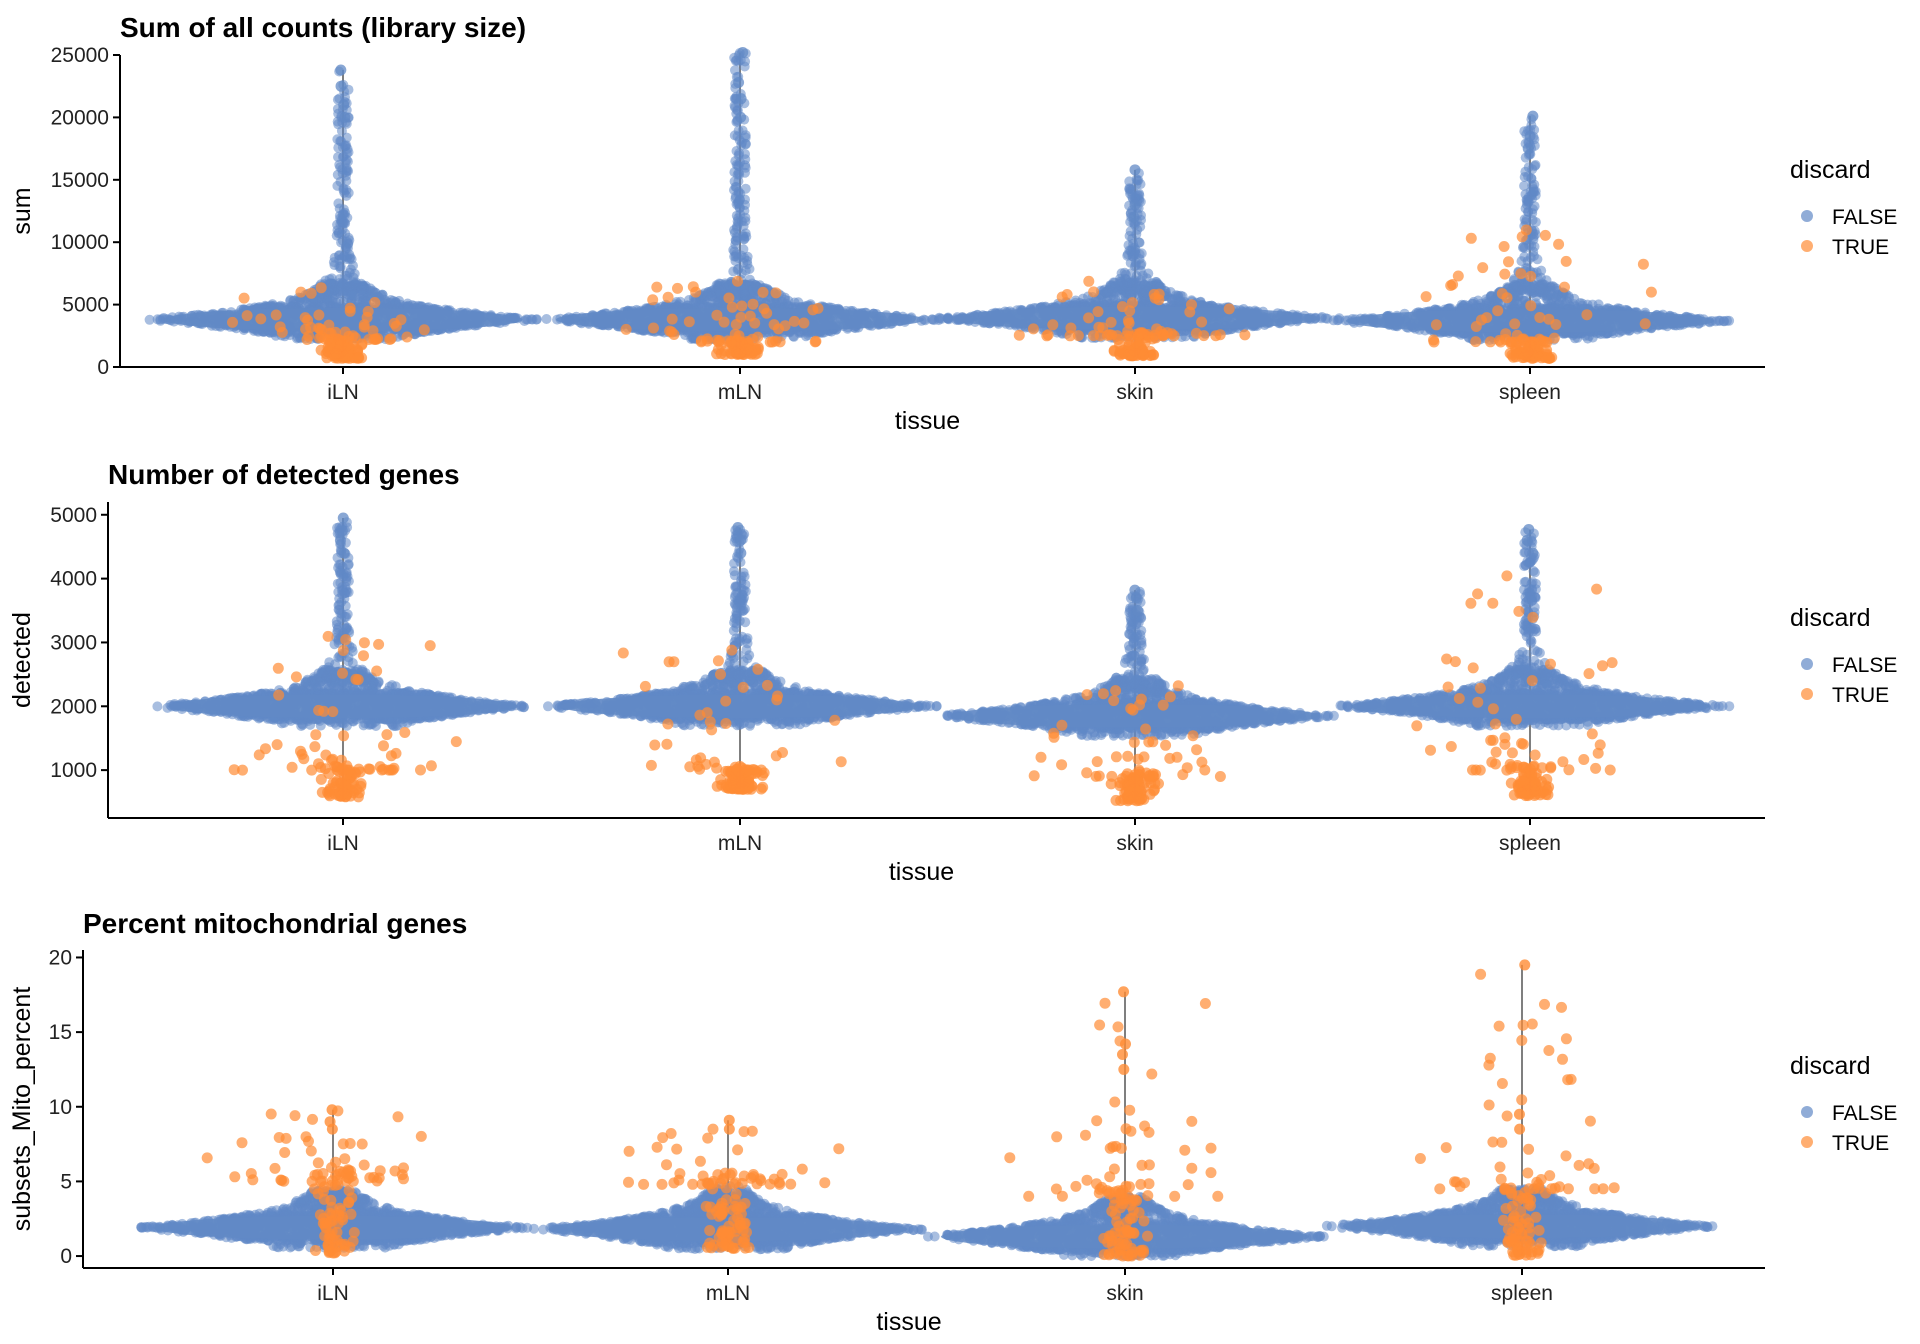 Image resolution: width=1920 pixels, height=1344 pixels. I want to click on chart-title: Sum of all counts (library size), so click(323, 27).